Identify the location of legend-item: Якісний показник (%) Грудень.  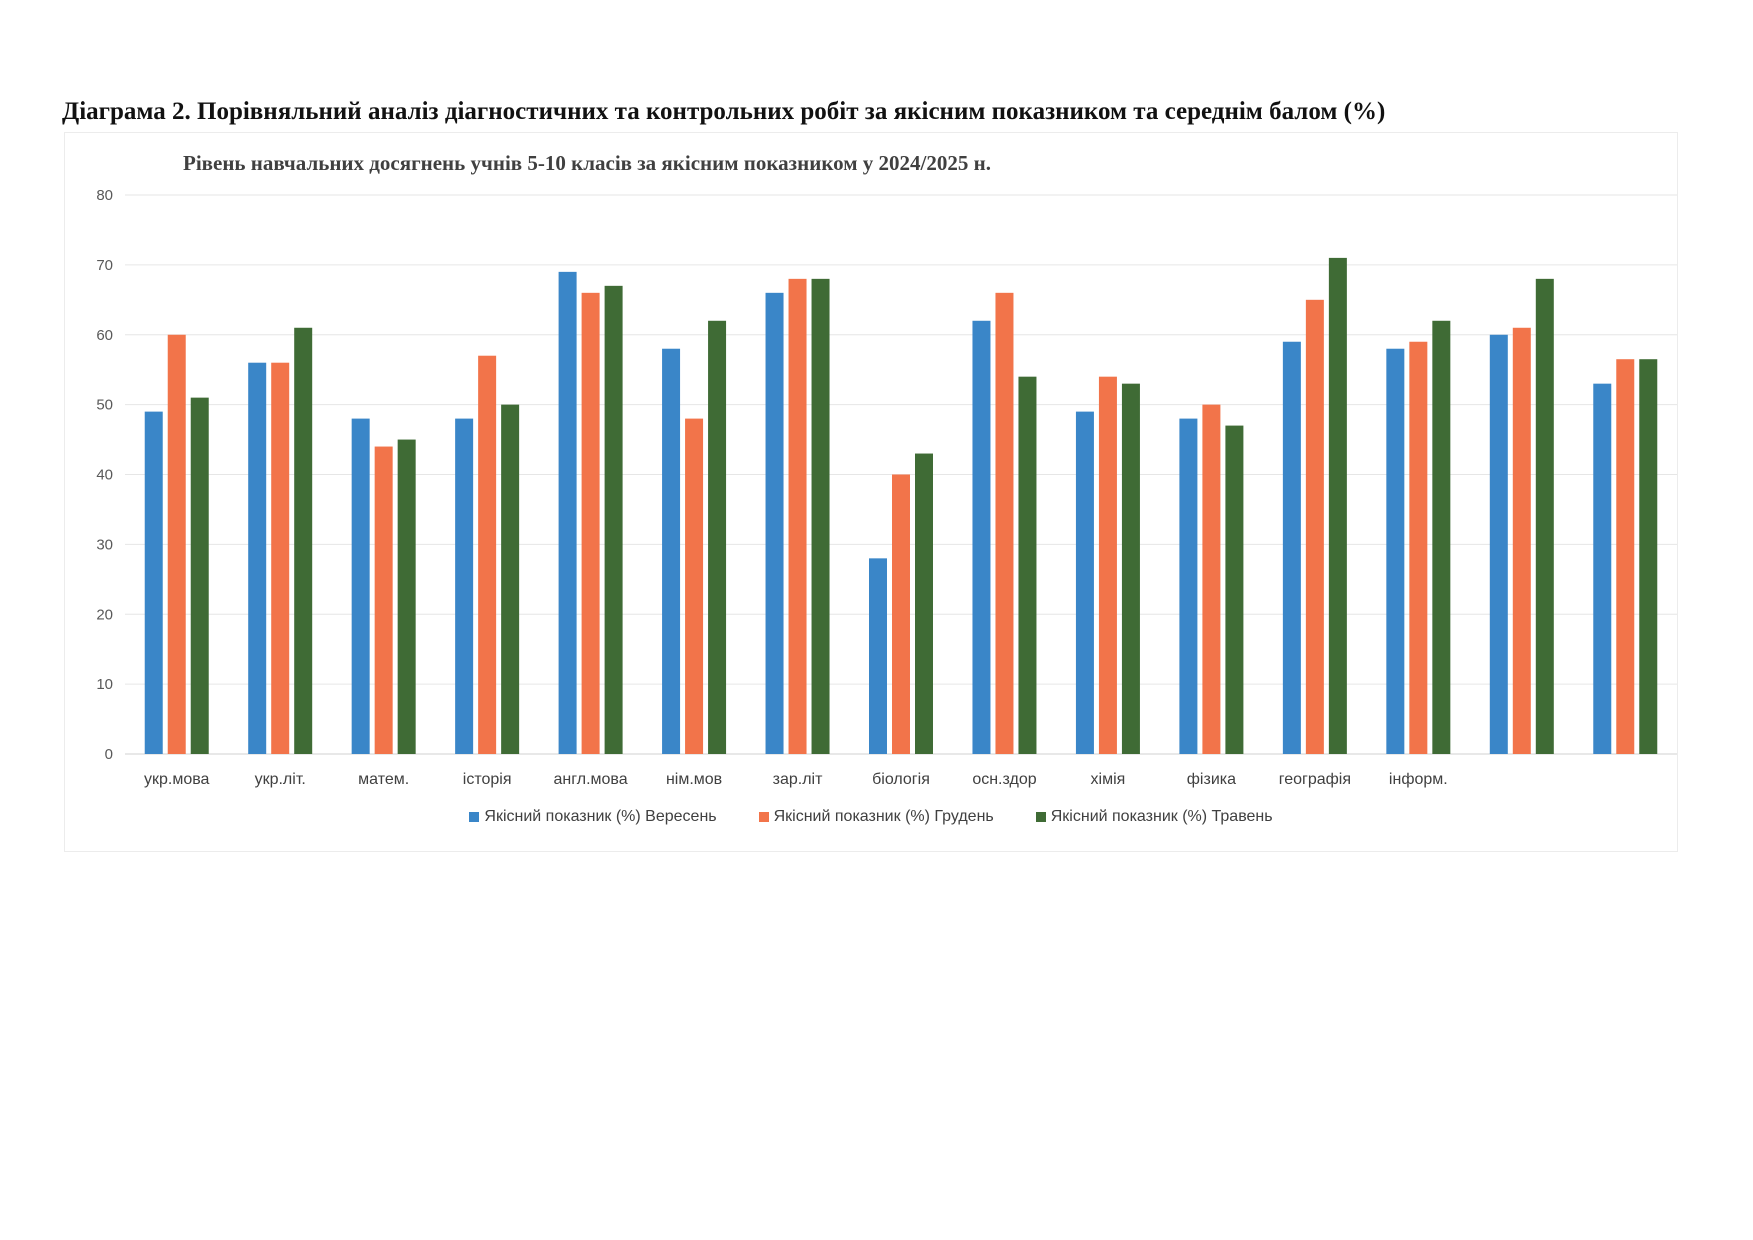
(876, 817).